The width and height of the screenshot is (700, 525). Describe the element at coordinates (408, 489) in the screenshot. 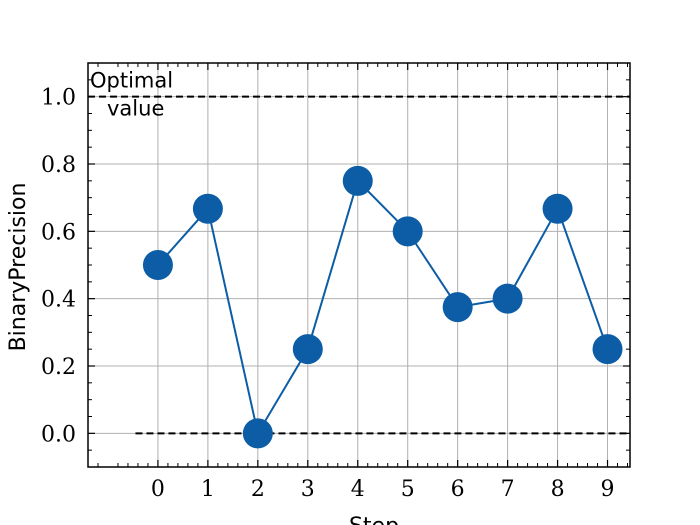

I see `x-tick-label: 5` at that location.